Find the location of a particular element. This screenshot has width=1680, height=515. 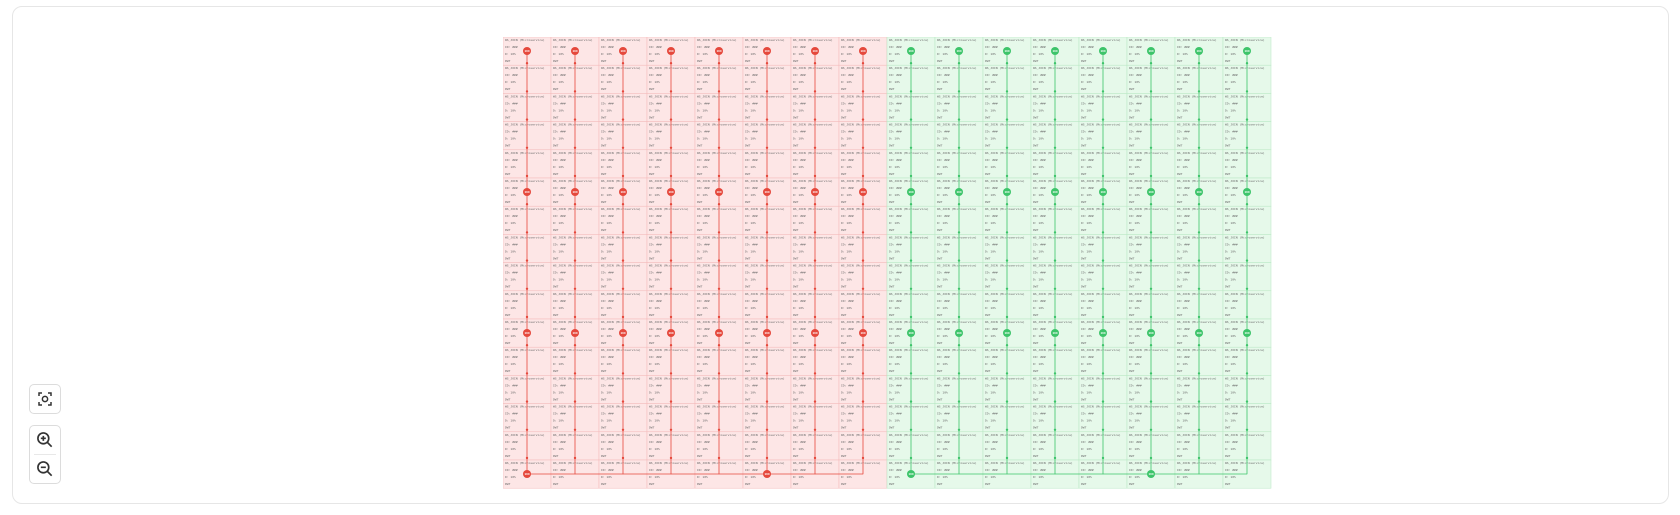

fit-view-control is located at coordinates (45, 399).